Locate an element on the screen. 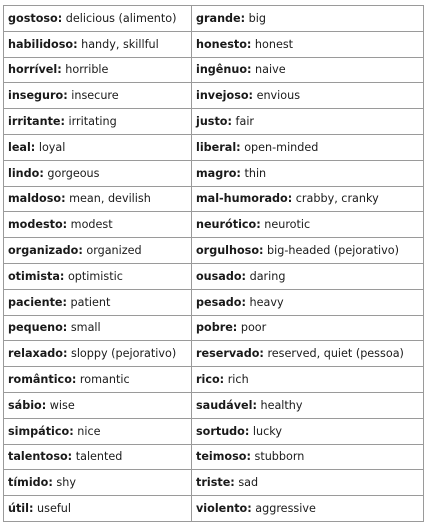 The width and height of the screenshot is (426, 527). portuguese-term: relaxado: is located at coordinates (38, 354).